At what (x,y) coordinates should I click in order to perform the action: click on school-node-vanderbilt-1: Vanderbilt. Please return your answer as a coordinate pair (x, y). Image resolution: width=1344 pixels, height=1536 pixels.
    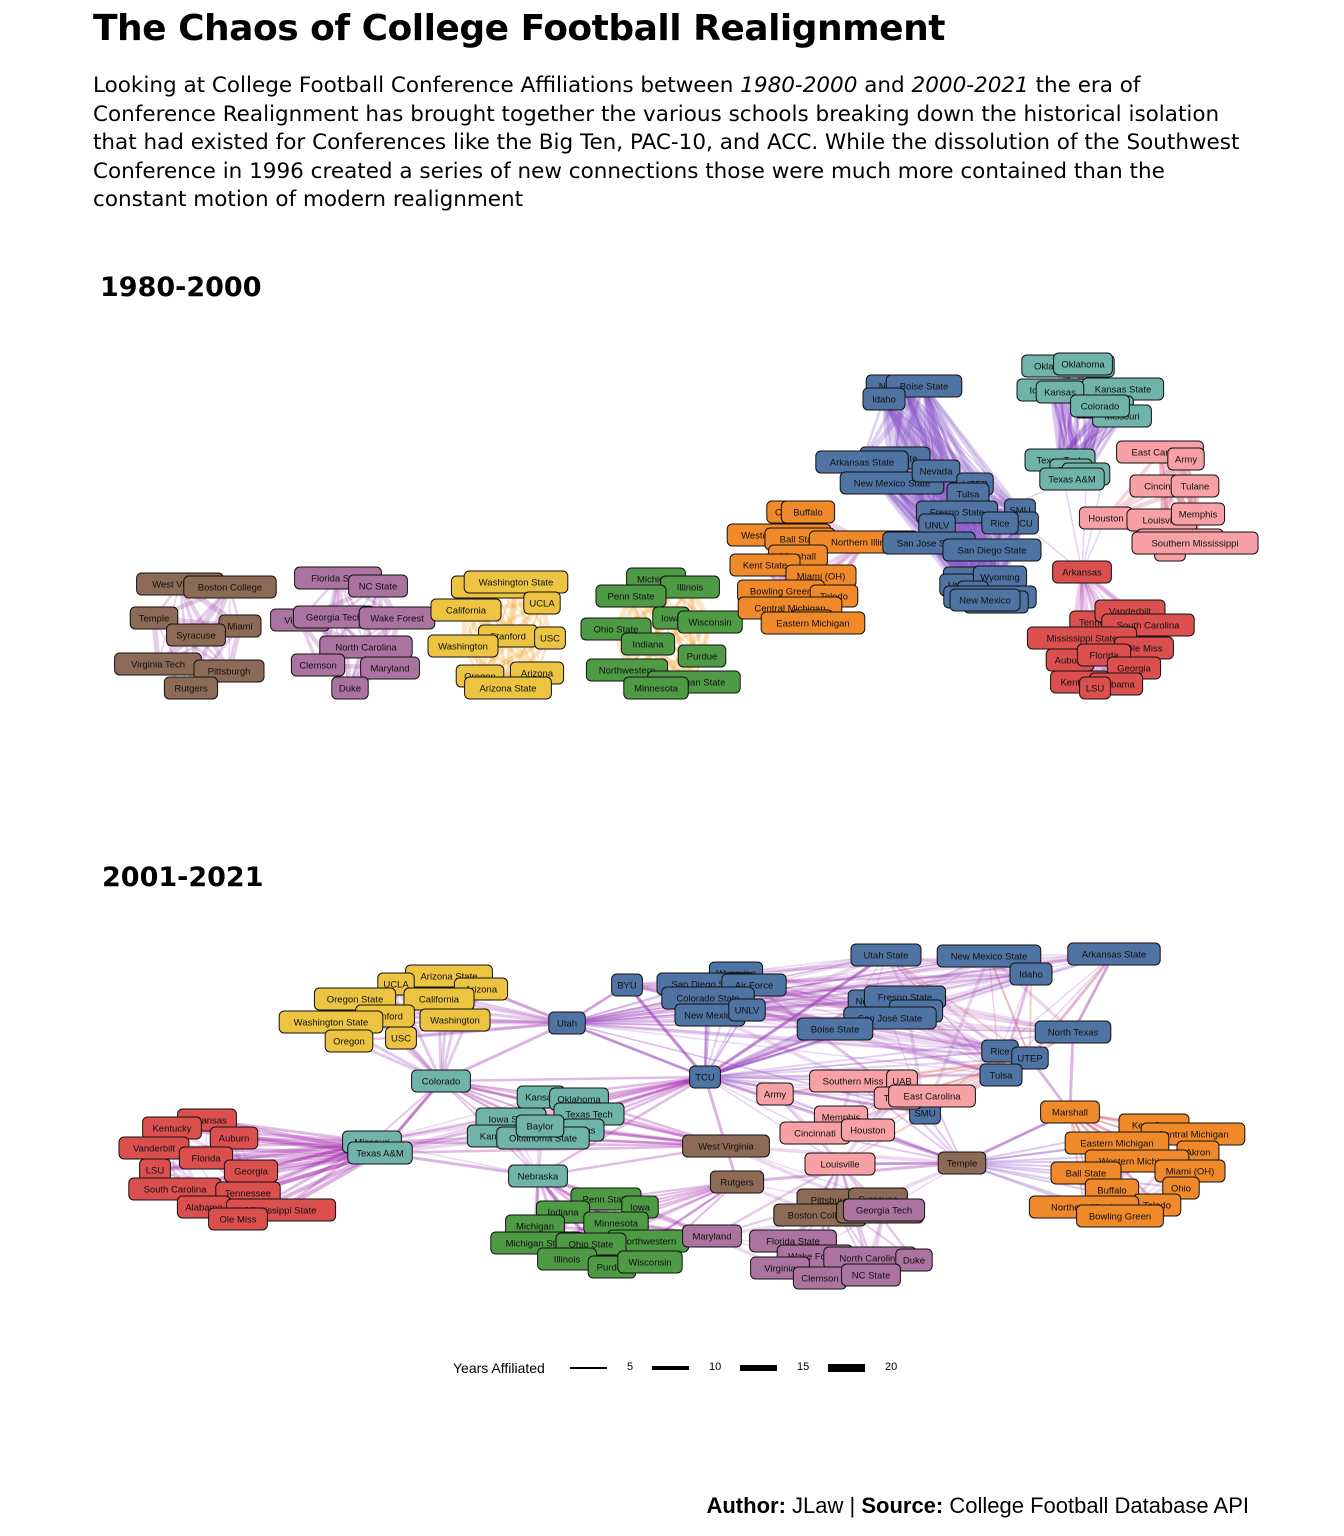
    Looking at the image, I should click on (154, 1148).